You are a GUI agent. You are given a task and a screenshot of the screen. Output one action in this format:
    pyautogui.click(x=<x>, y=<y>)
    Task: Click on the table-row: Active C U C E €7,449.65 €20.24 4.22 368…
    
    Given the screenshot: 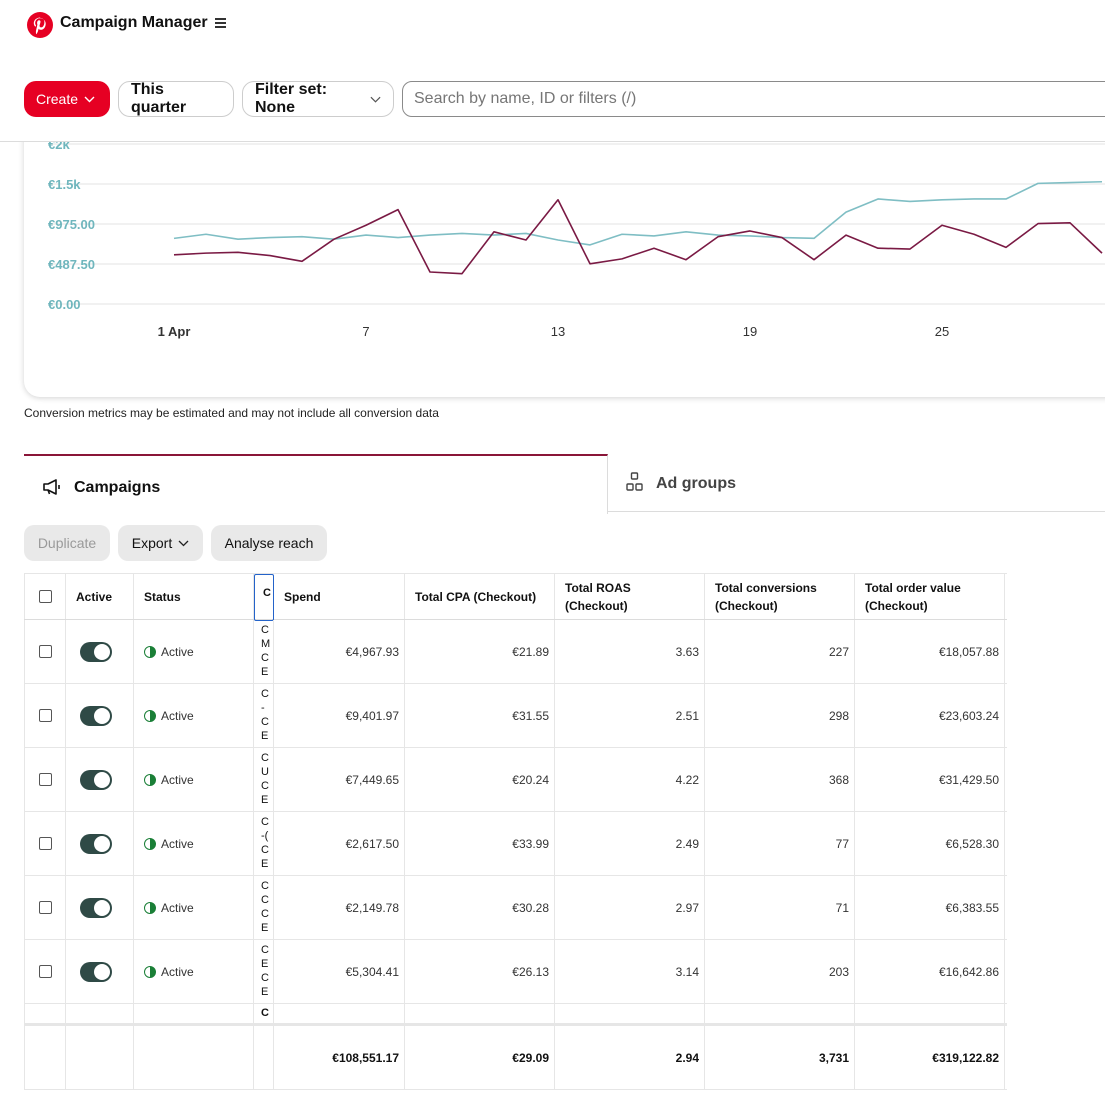 What is the action you would take?
    pyautogui.click(x=515, y=780)
    